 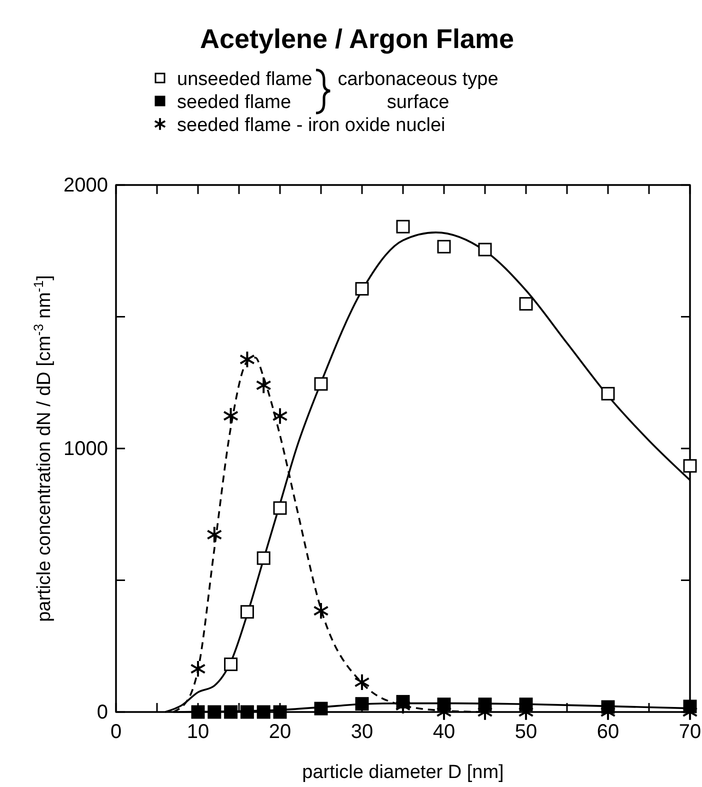 What do you see at coordinates (86, 449) in the screenshot?
I see `y-tick-label: 1000` at bounding box center [86, 449].